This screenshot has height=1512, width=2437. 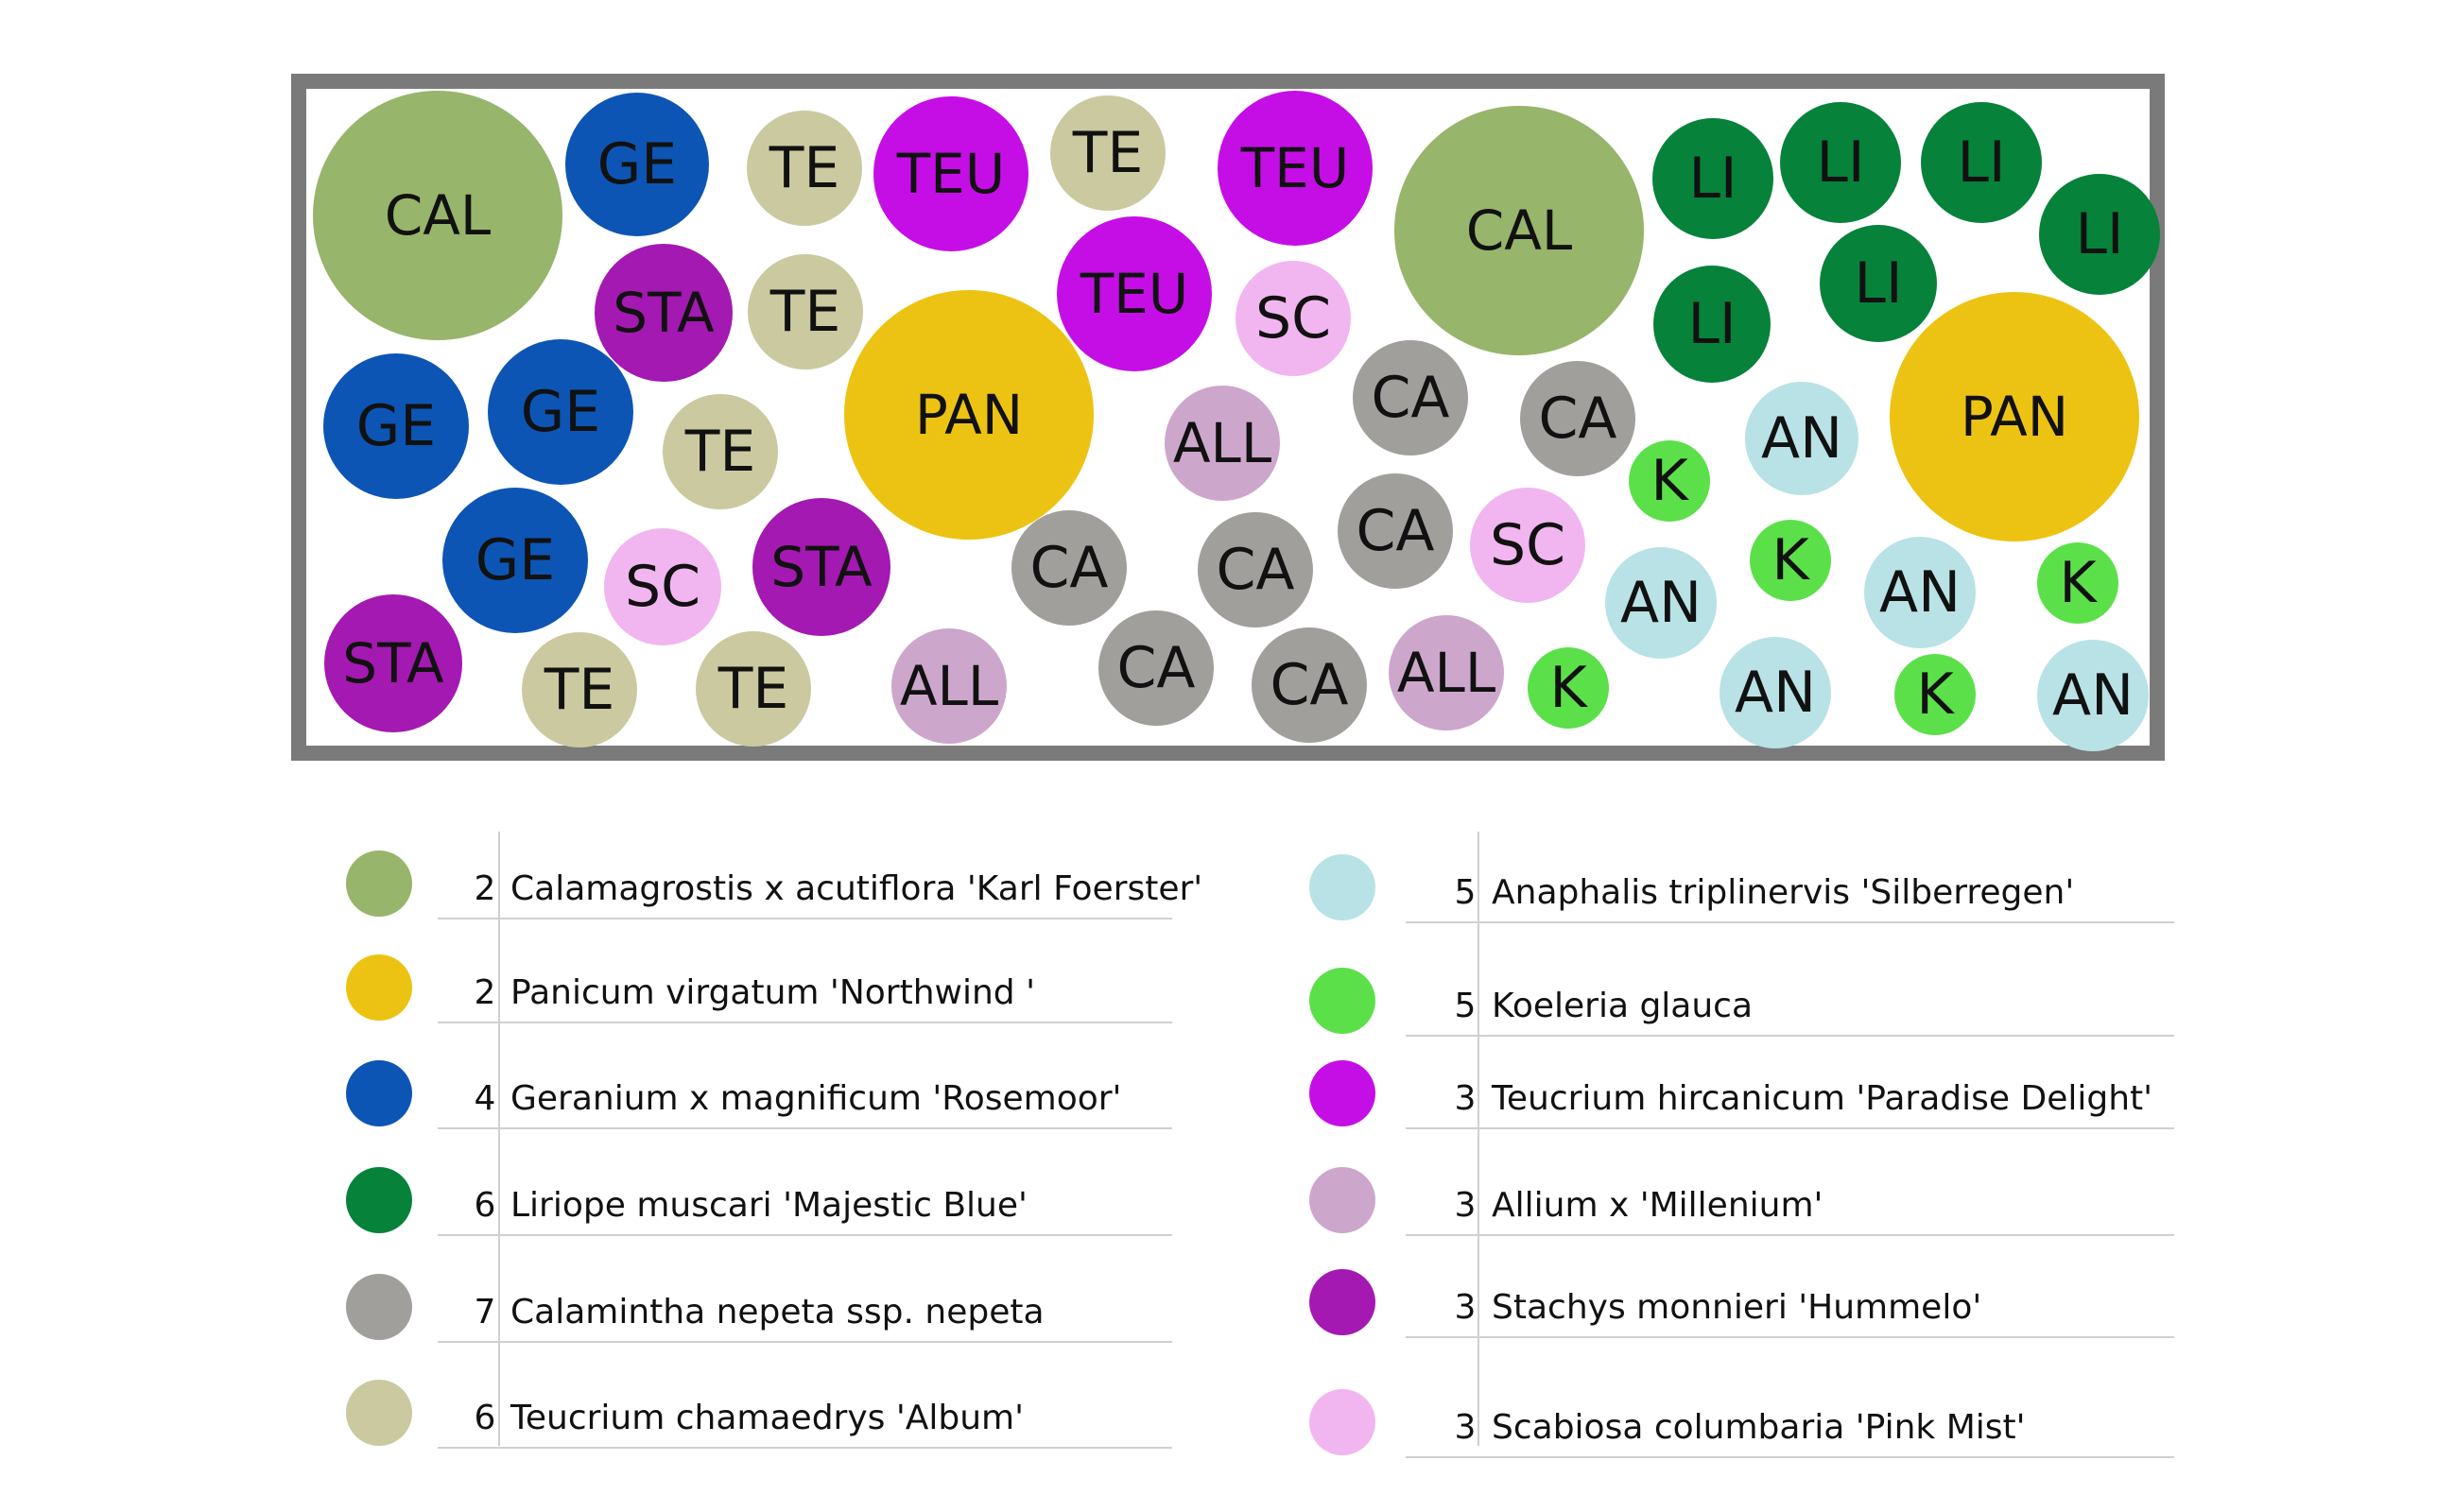 I want to click on legend-item-ca: 7 Calamintha nepeta ssp. nepeta, so click(x=759, y=1308).